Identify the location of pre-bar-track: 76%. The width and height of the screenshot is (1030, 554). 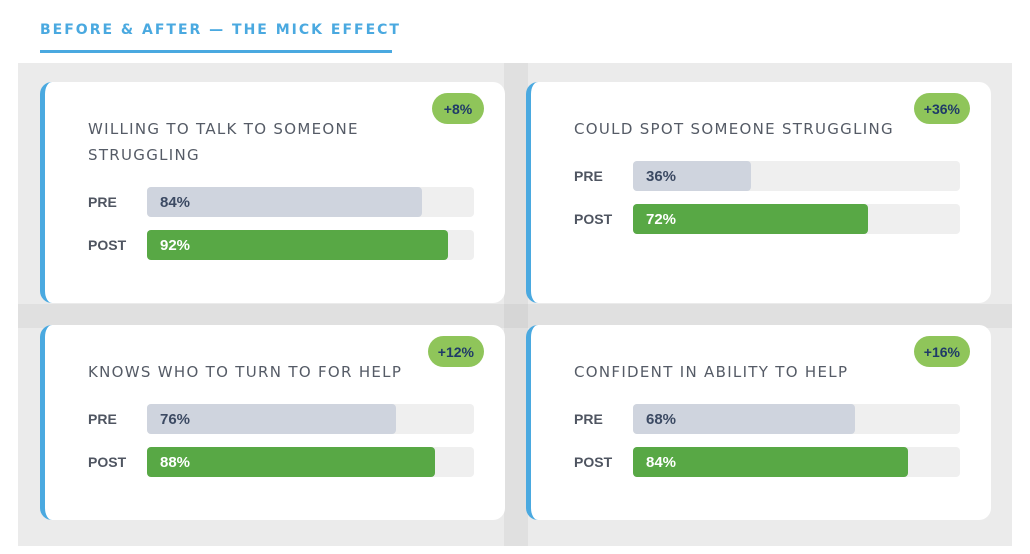
(310, 419).